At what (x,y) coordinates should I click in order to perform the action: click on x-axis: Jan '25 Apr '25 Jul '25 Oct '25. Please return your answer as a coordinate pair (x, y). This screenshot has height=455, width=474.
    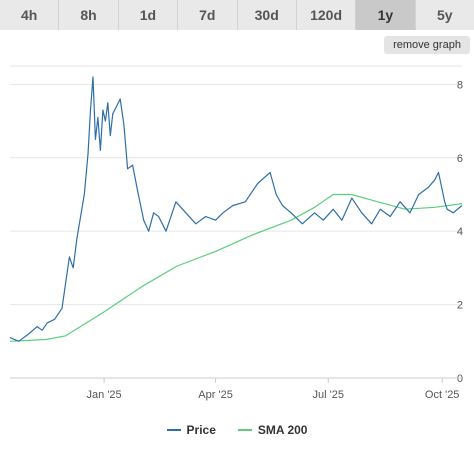
    Looking at the image, I should click on (236, 389).